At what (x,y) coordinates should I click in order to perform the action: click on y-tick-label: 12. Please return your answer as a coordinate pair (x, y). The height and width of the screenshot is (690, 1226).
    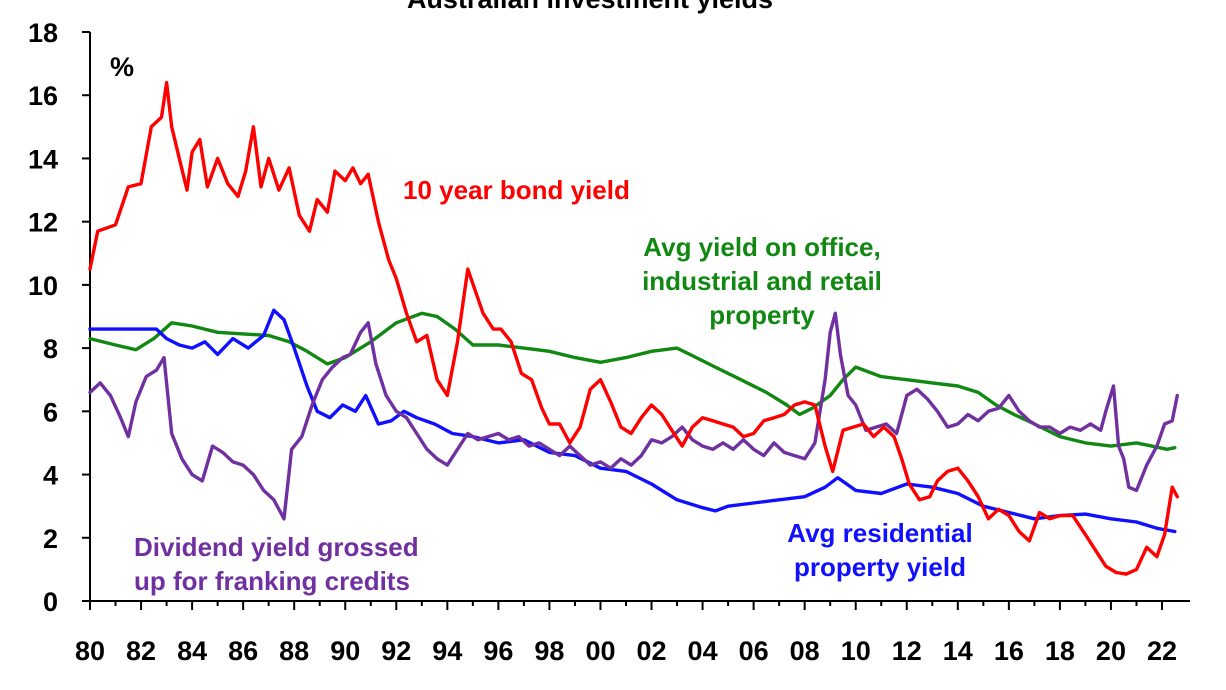
    Looking at the image, I should click on (43, 223).